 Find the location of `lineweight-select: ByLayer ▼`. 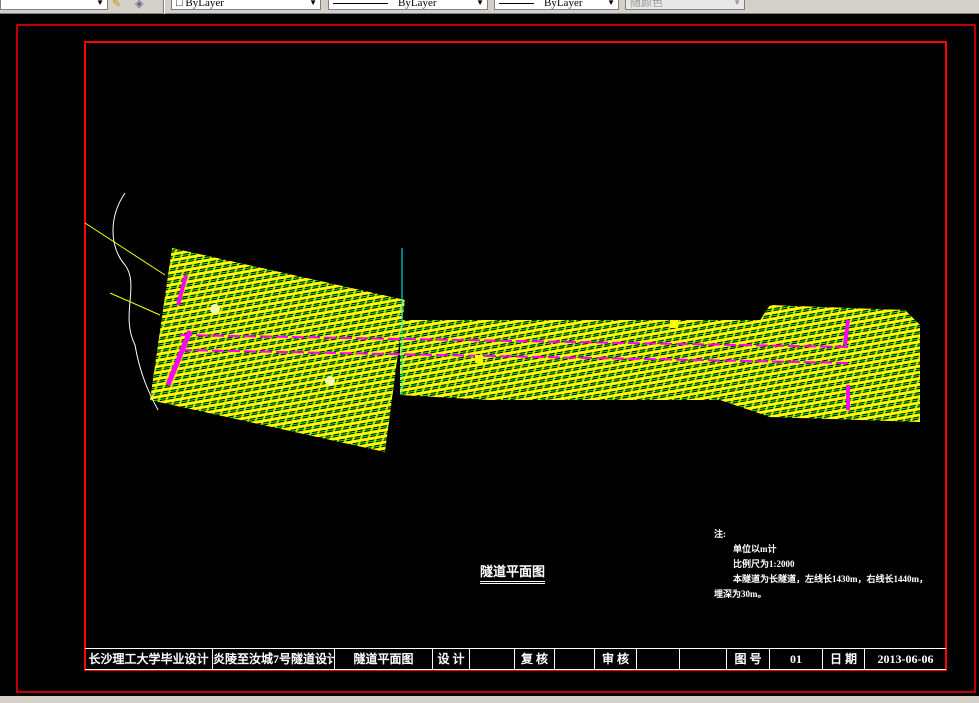

lineweight-select: ByLayer ▼ is located at coordinates (556, 5).